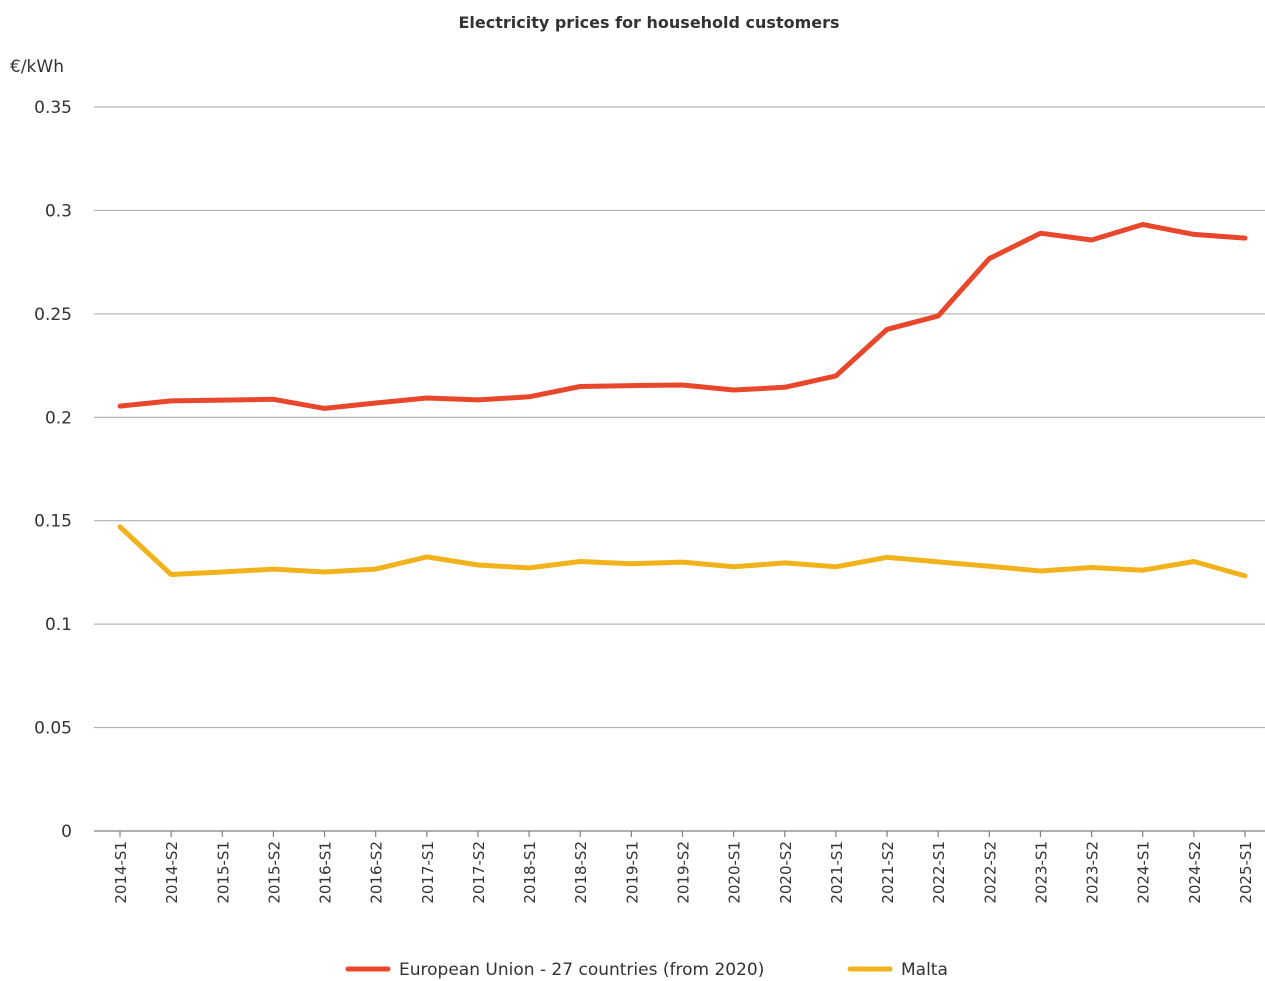 The width and height of the screenshot is (1265, 981). What do you see at coordinates (58, 418) in the screenshot?
I see `y-tick-label: 0.2` at bounding box center [58, 418].